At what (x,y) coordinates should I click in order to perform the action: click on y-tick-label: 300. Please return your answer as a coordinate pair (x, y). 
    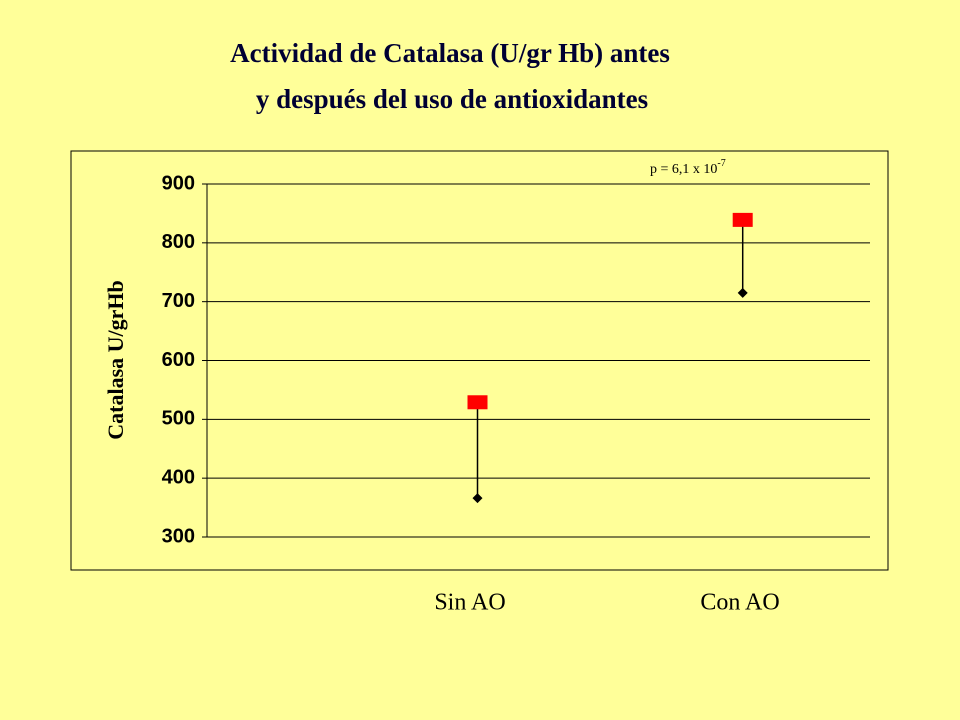
    Looking at the image, I should click on (178, 536).